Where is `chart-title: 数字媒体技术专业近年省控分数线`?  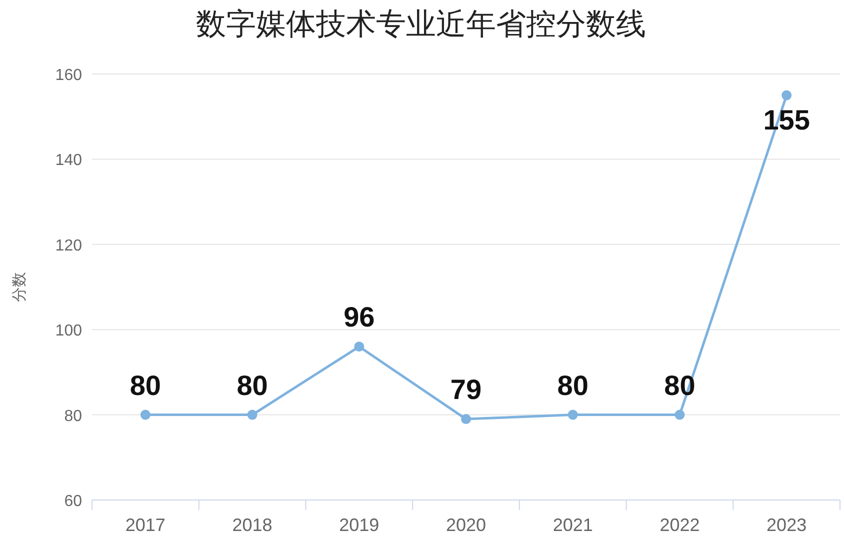
chart-title: 数字媒体技术专业近年省控分数线 is located at coordinates (421, 24).